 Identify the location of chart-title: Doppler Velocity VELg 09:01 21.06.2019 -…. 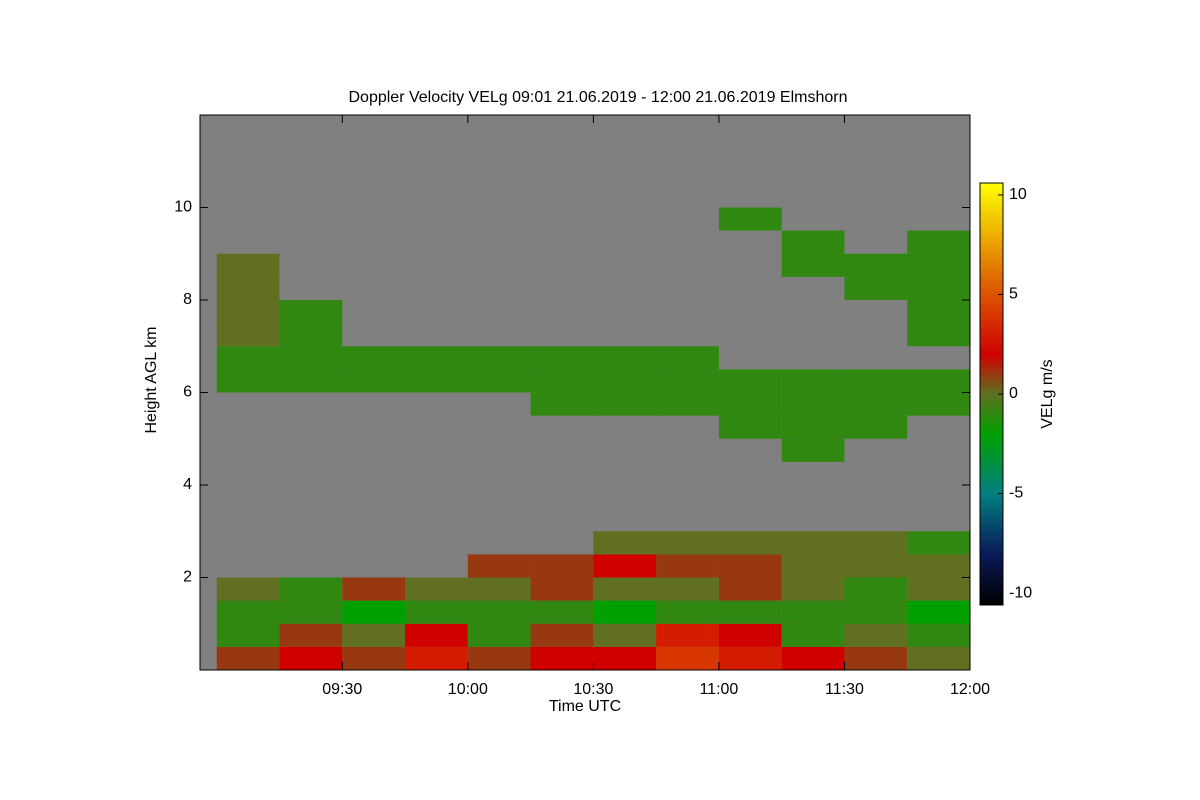
(597, 97).